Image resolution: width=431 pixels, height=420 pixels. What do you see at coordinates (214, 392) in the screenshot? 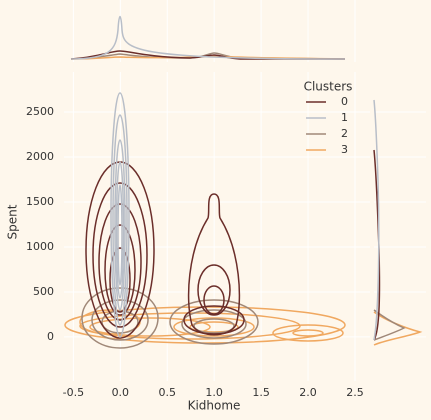
I see `x-tick-label: 1.0` at bounding box center [214, 392].